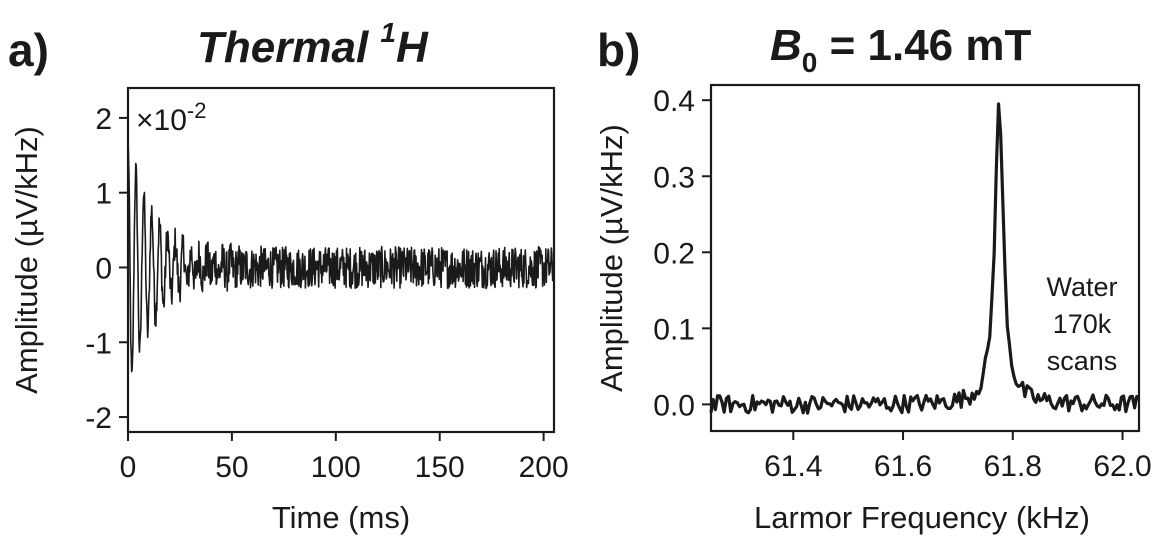  I want to click on panel-a-x-axis: 0 50 100 150 200, so click(344, 458).